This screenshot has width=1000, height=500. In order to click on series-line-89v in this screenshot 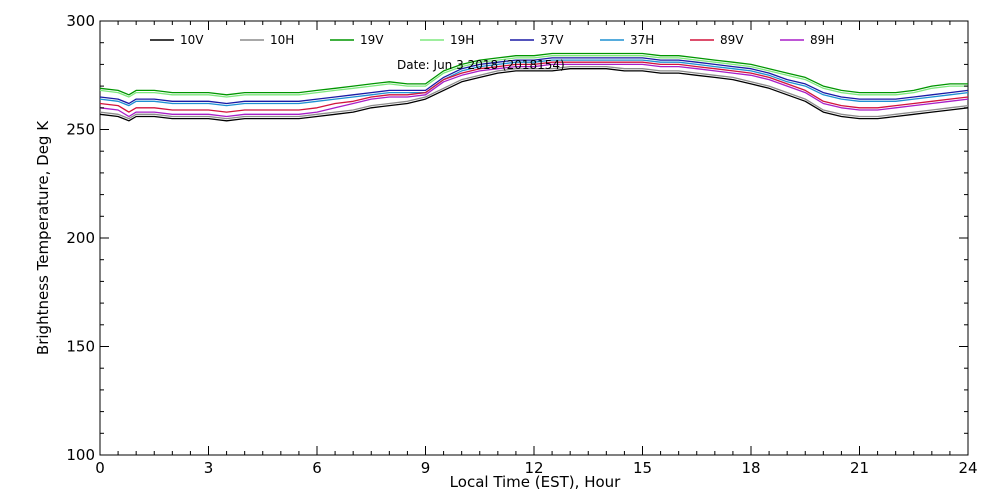, I will do `click(534, 87)`.